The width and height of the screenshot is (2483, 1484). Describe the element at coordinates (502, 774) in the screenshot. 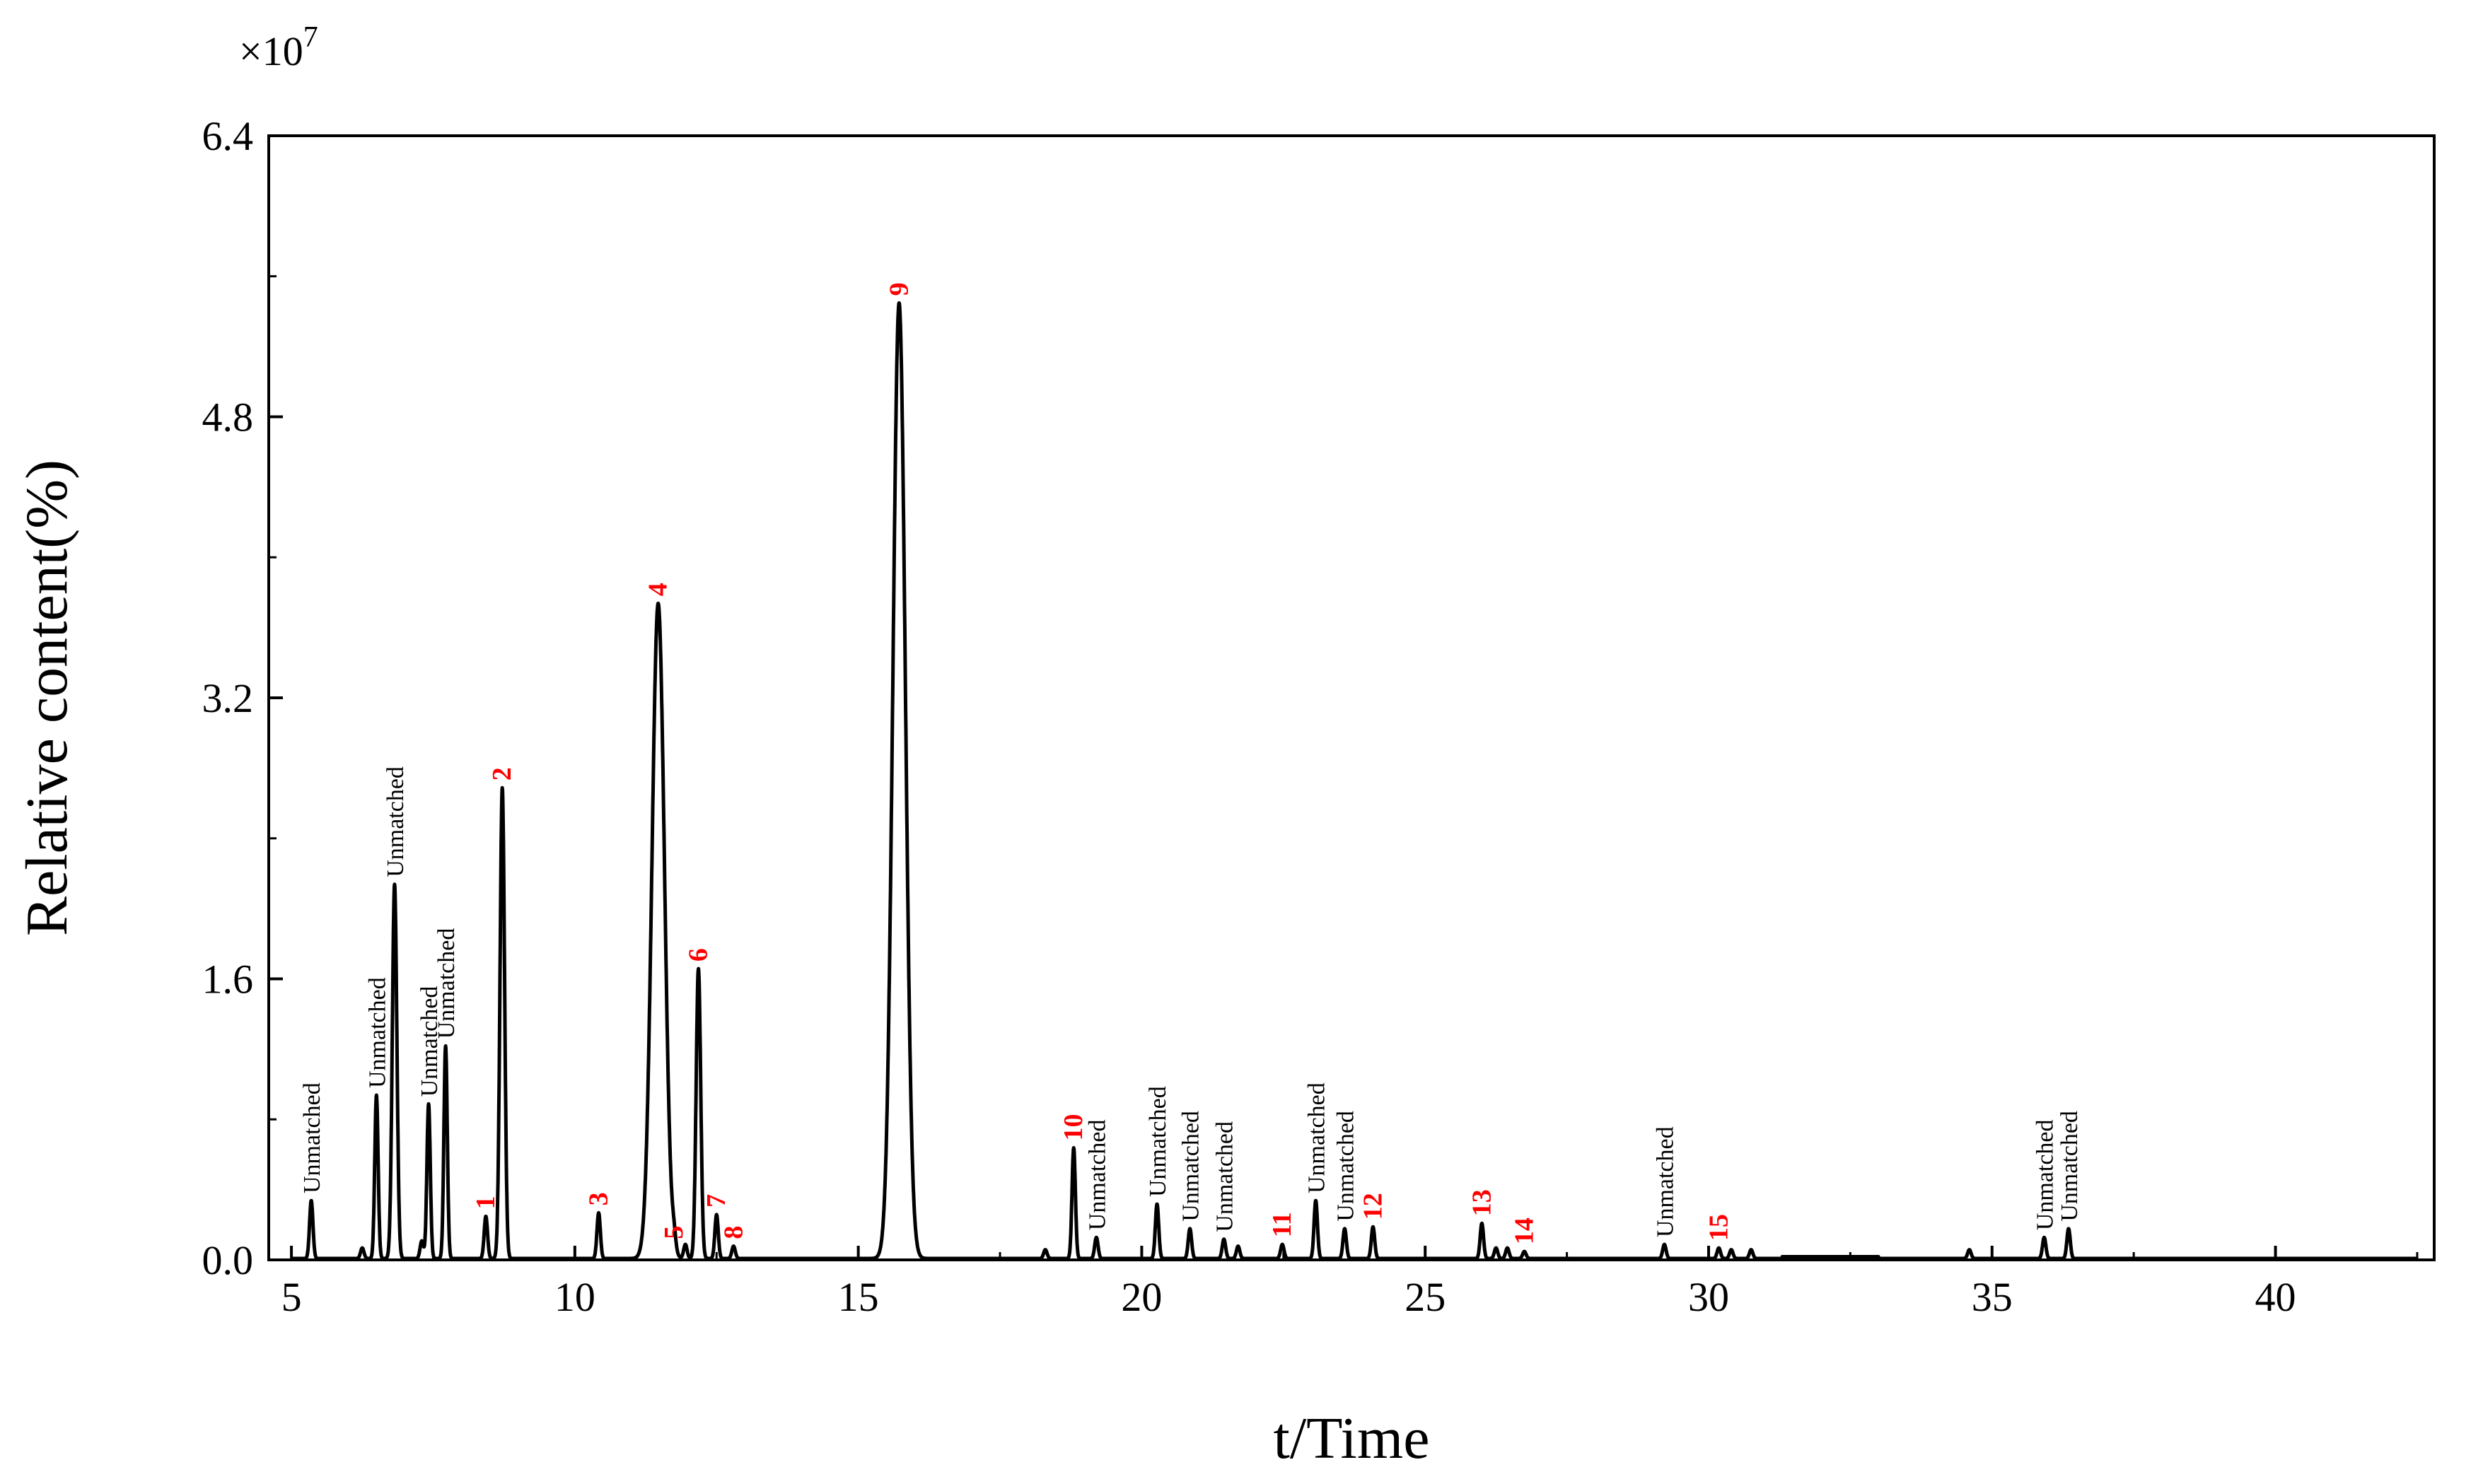

I see `peak-number-label: 2` at that location.